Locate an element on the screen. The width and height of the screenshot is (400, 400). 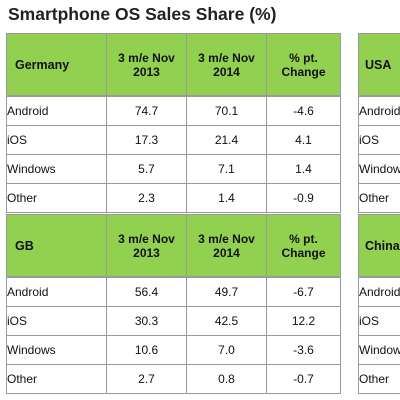
table-row: Other 2.3 1.4 -0.9 is located at coordinates (173, 198).